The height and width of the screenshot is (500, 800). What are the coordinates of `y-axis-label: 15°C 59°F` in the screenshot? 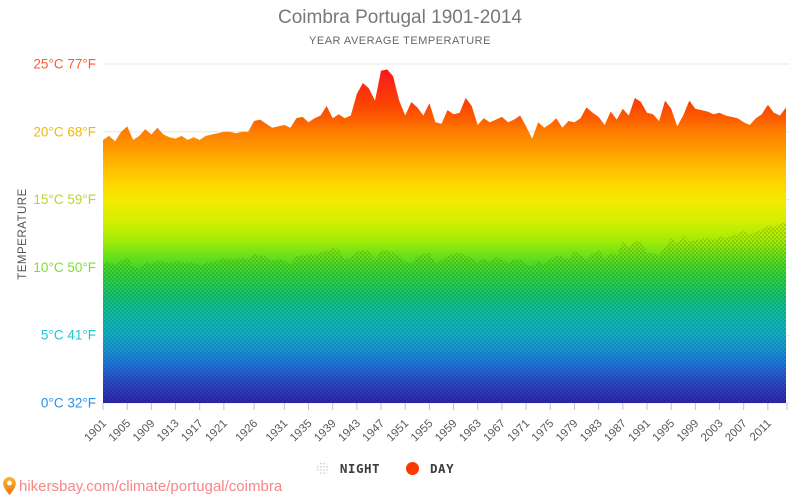 It's located at (64, 199).